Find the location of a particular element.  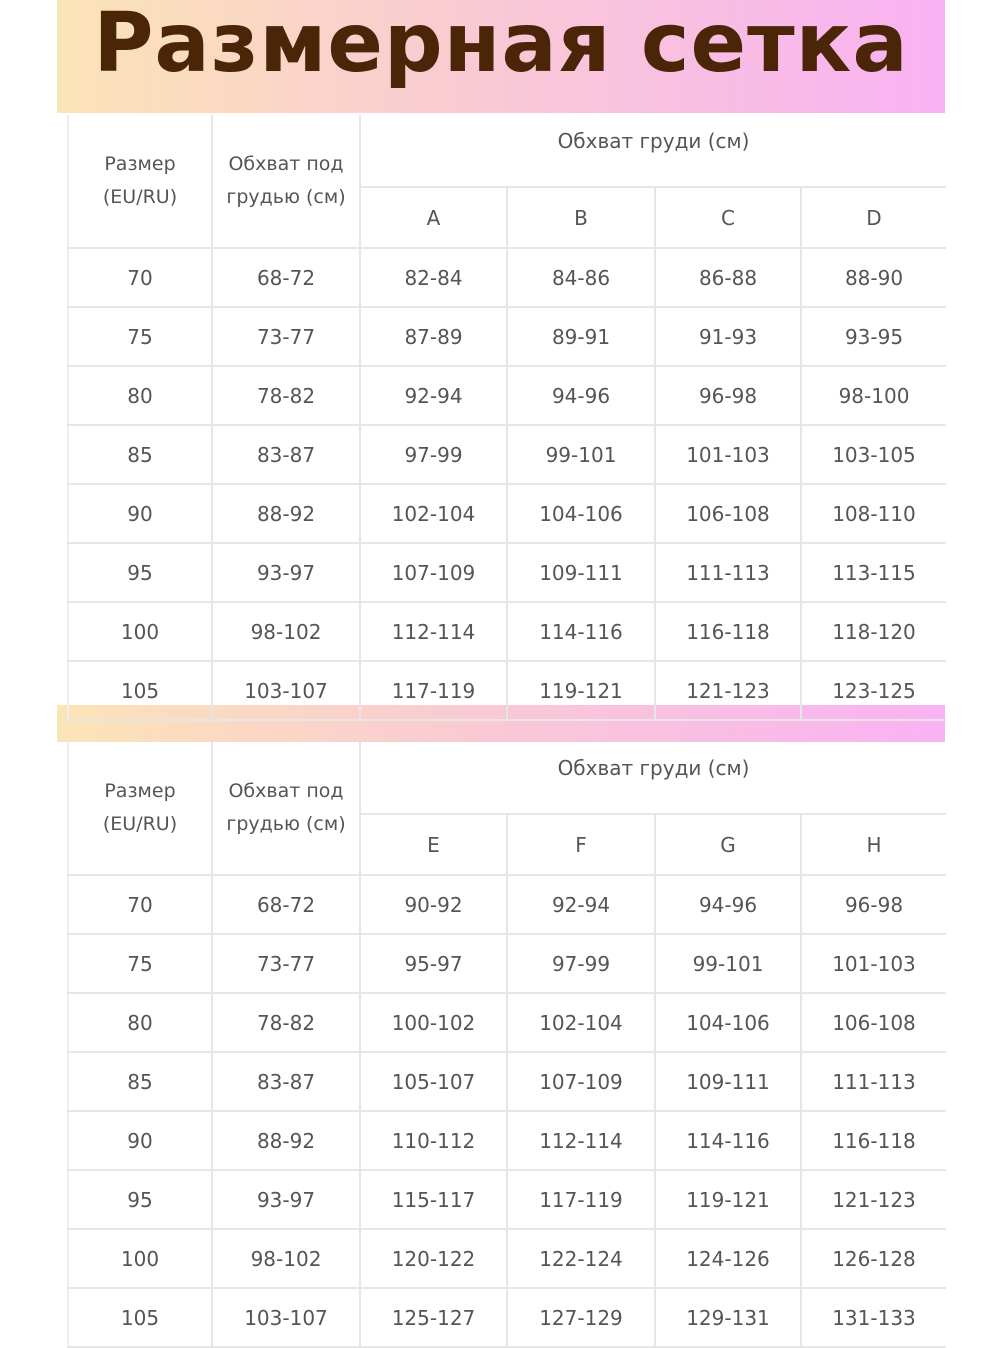

table-row: 90 88-92 110-112 112-114 114-116 116-118 is located at coordinates (506, 1140).